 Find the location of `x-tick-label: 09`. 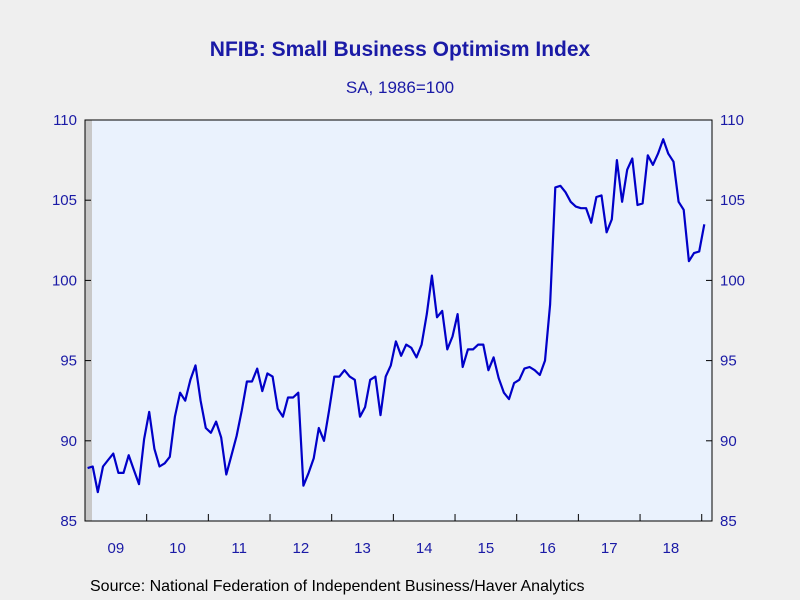

x-tick-label: 09 is located at coordinates (115, 548).